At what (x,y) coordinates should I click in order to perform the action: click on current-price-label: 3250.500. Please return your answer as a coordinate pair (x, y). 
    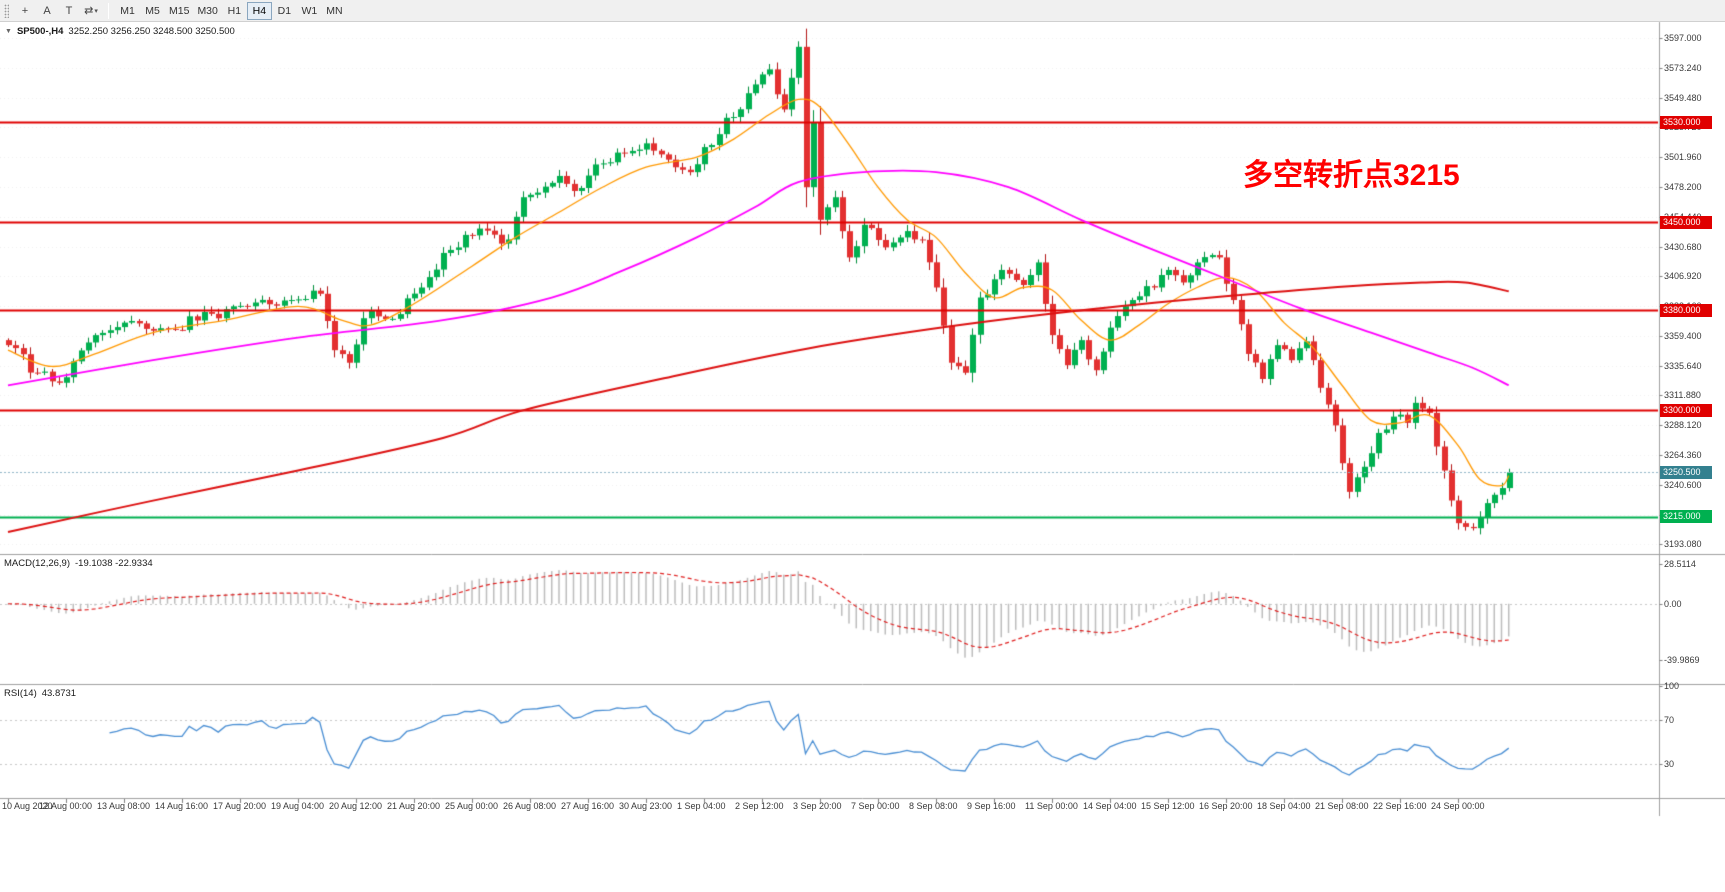
    Looking at the image, I should click on (1686, 472).